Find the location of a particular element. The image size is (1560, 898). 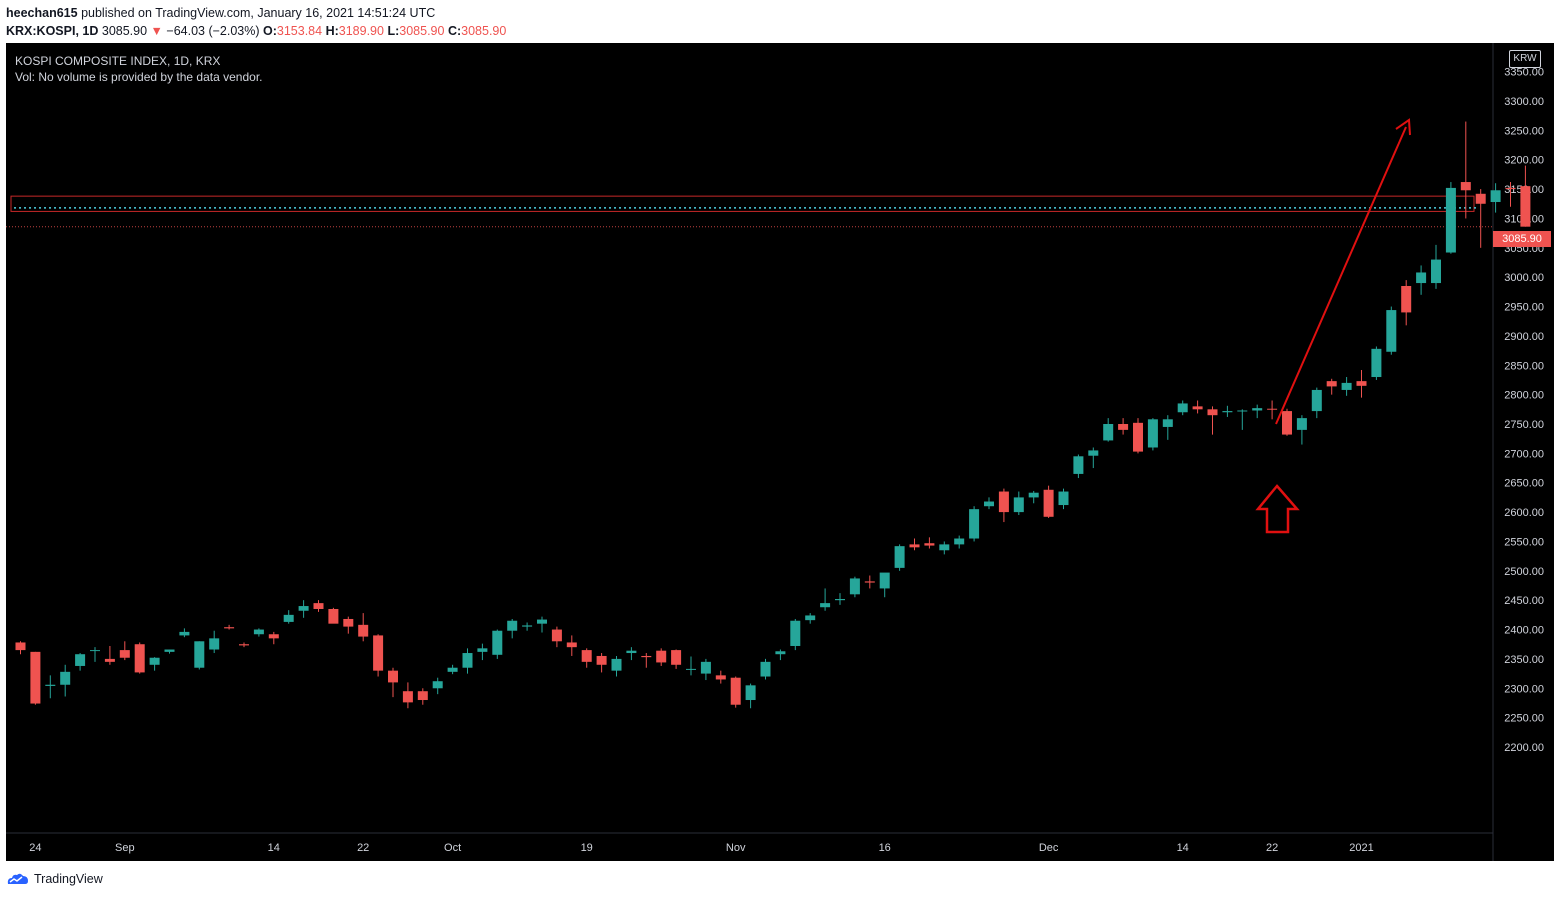

last-price: 3085.90 is located at coordinates (124, 31).